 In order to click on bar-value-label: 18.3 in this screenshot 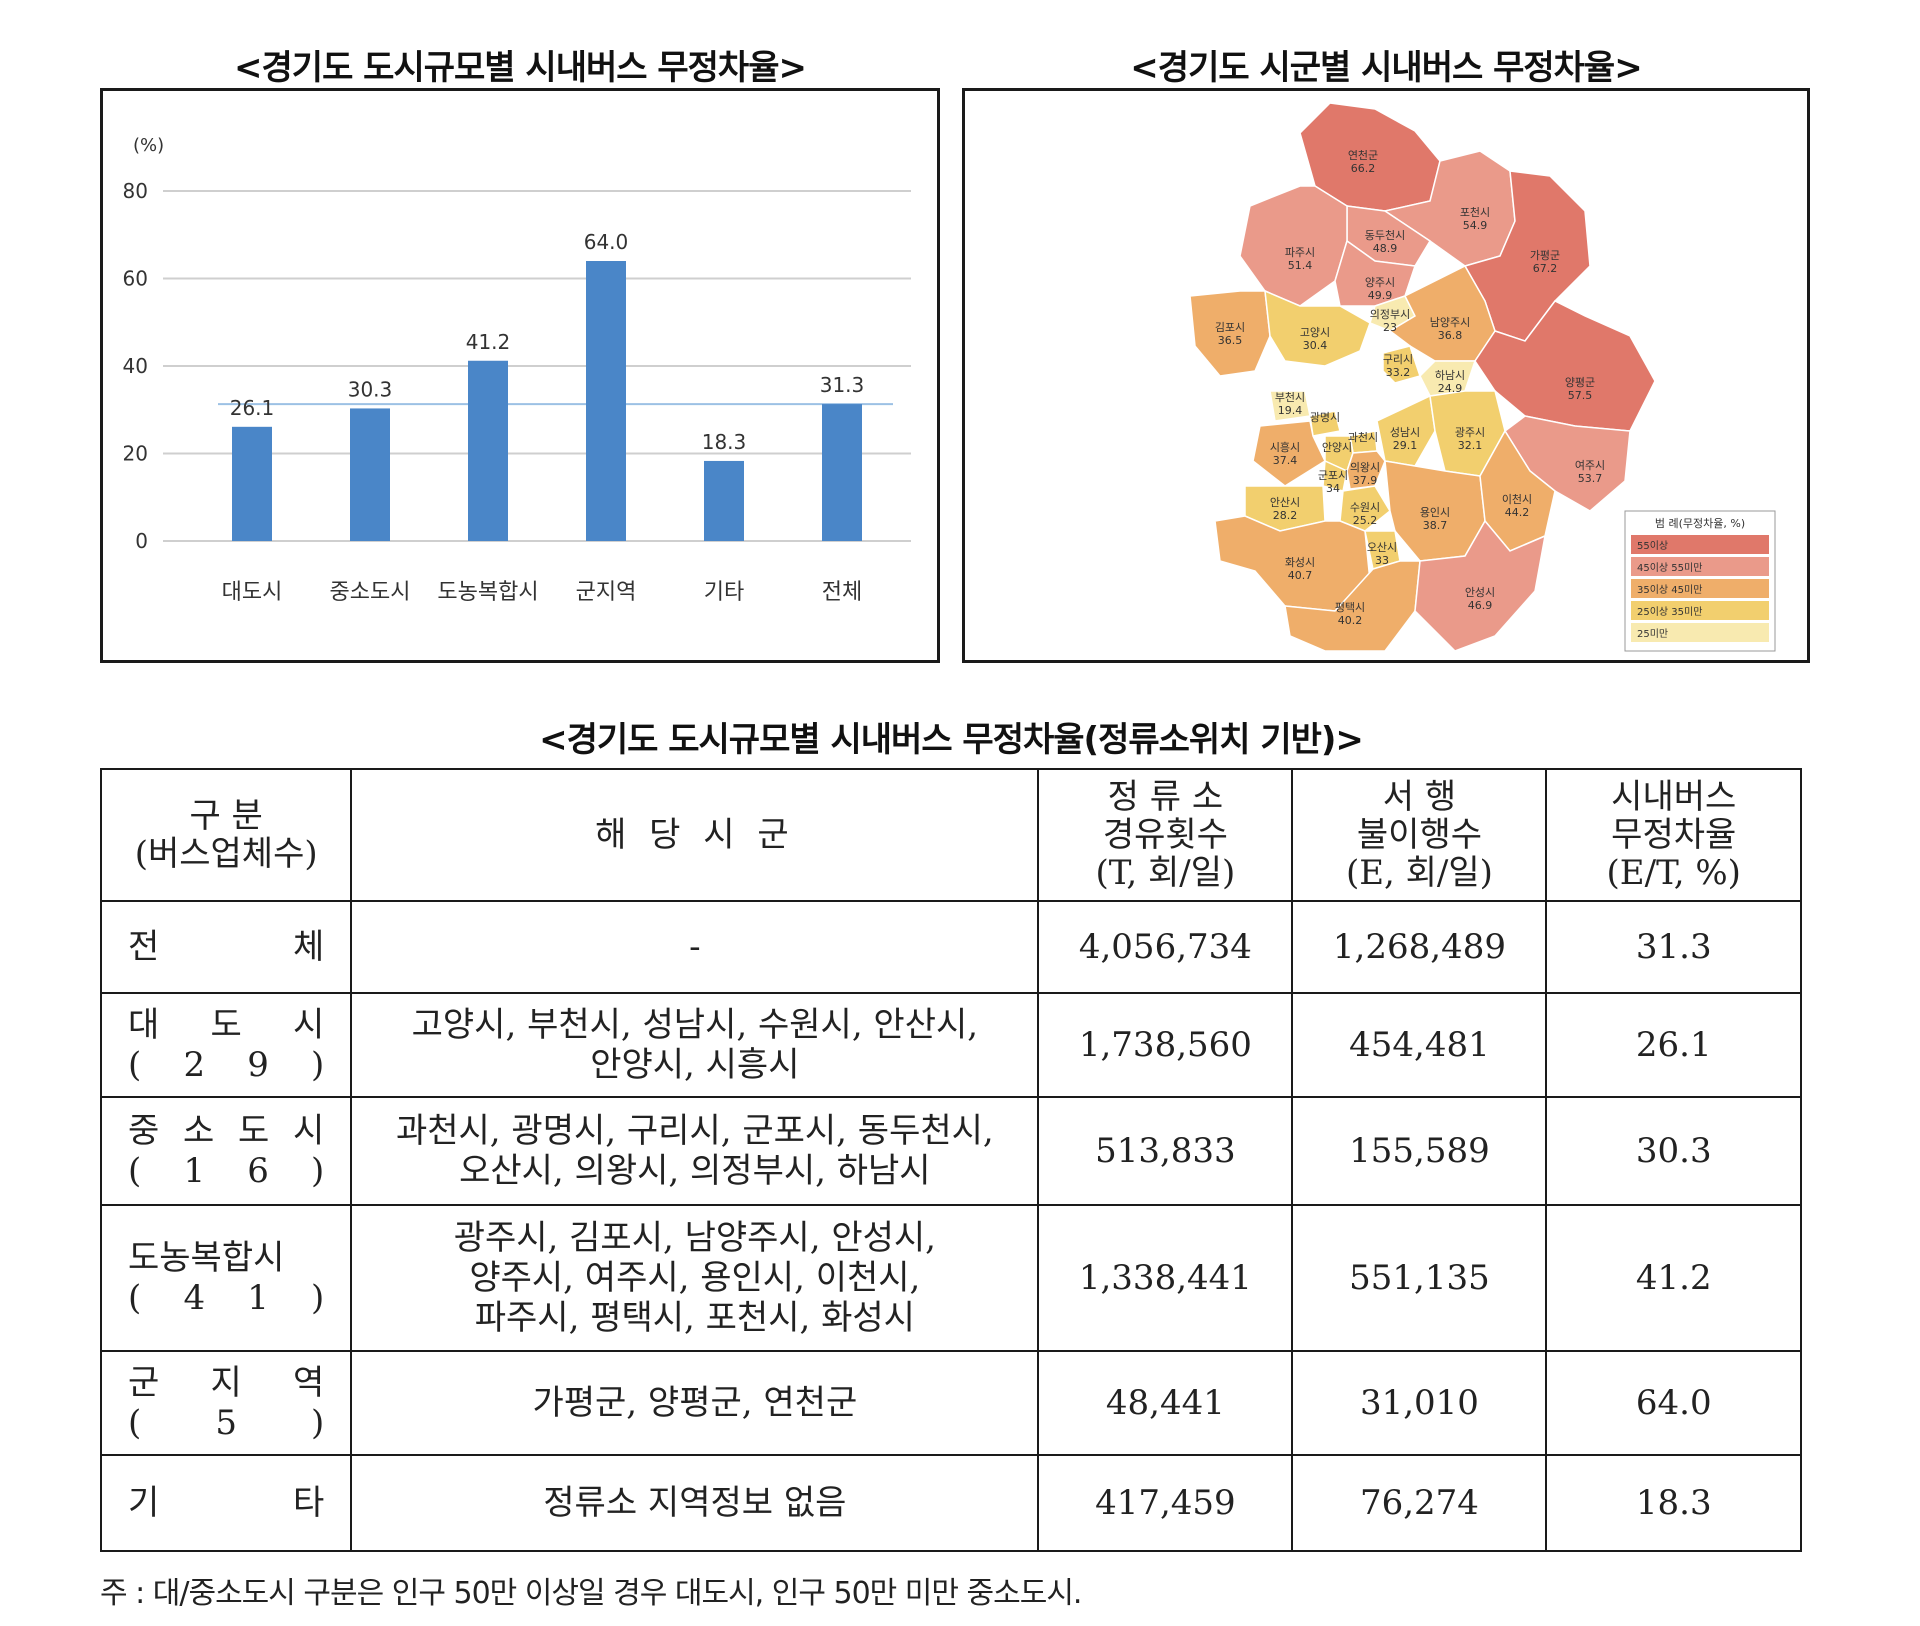, I will do `click(724, 442)`.